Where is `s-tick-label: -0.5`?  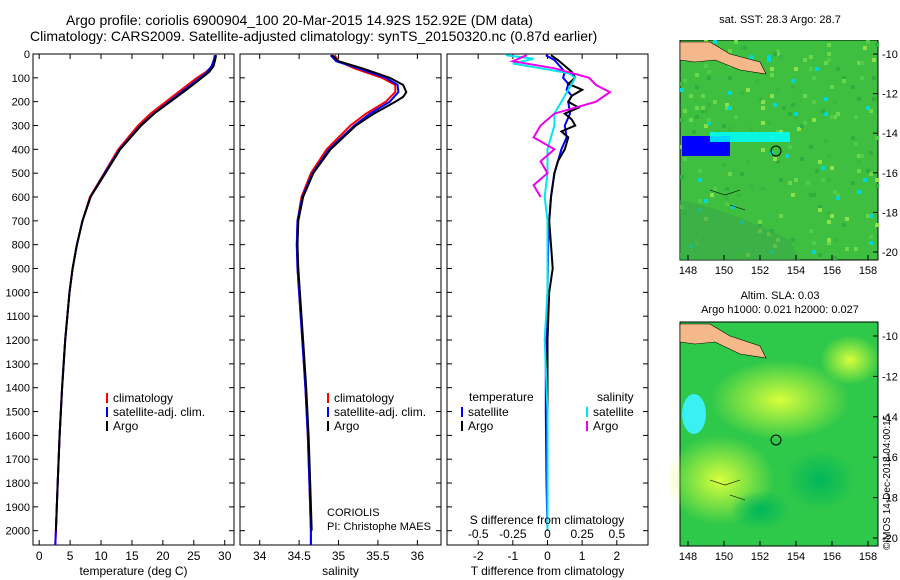
s-tick-label: -0.5 is located at coordinates (478, 534).